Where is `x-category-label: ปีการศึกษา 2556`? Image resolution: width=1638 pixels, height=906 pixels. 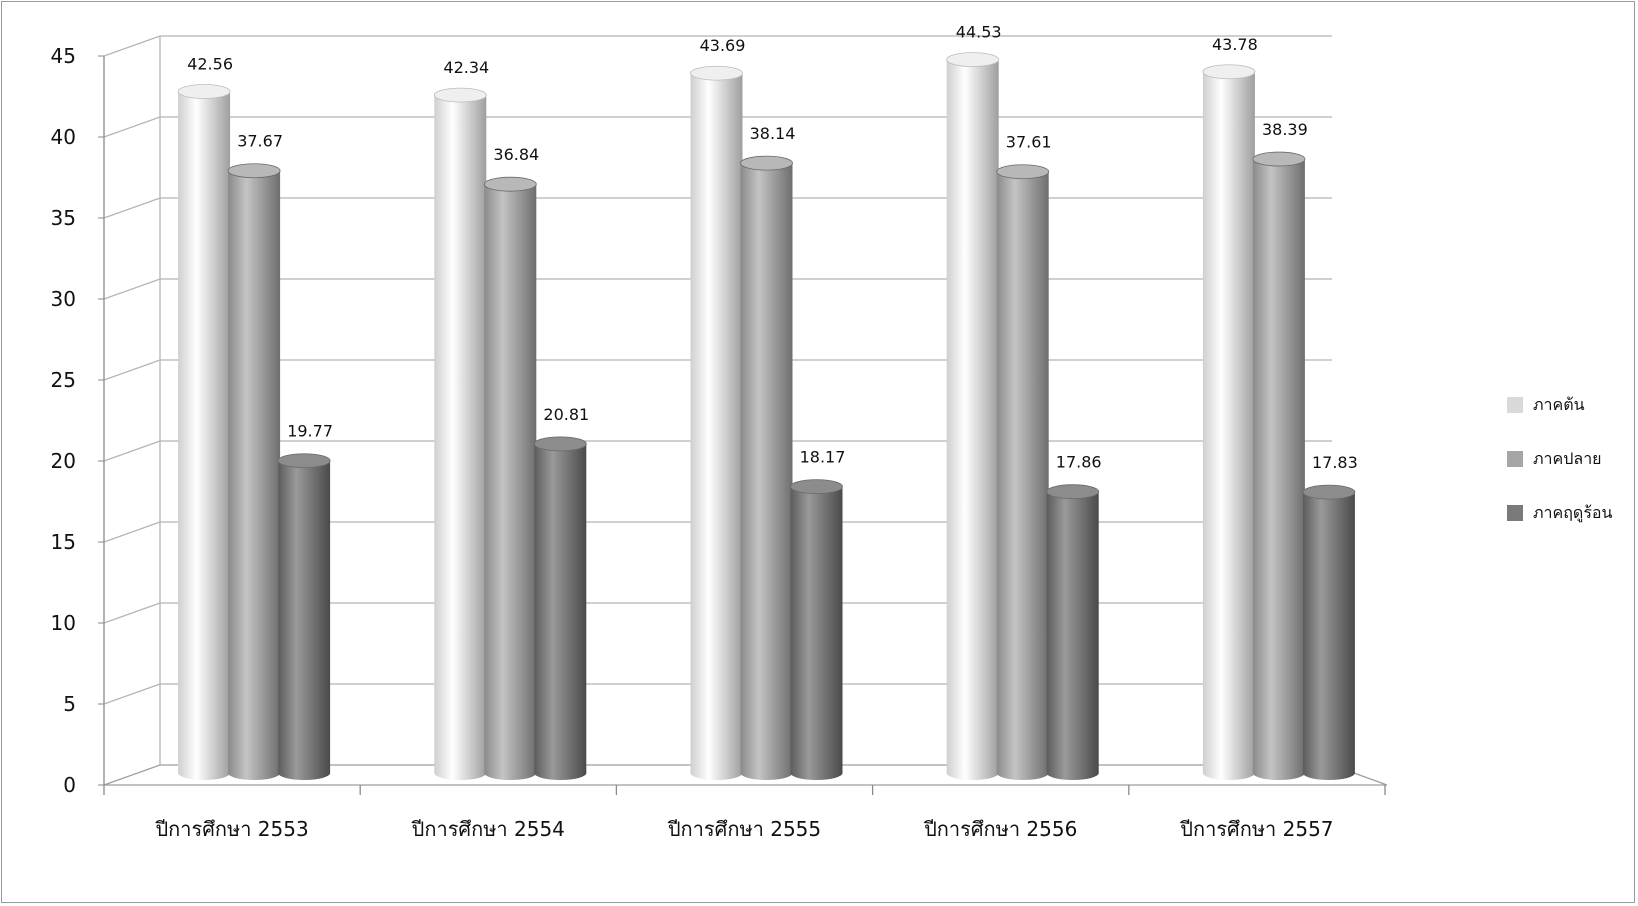 x-category-label: ปีการศึกษา 2556 is located at coordinates (1001, 829).